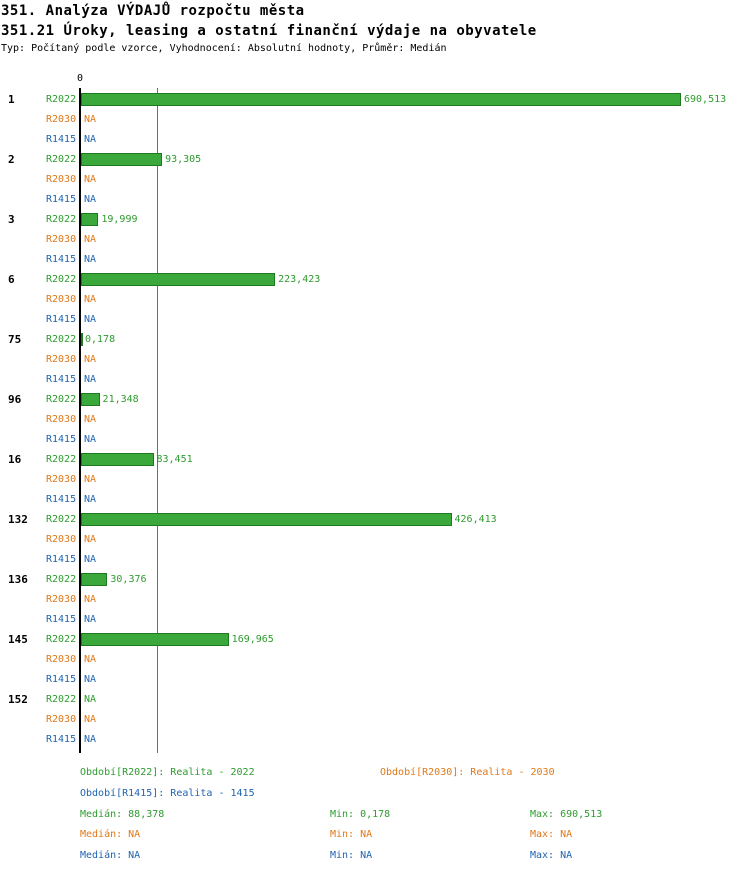 The width and height of the screenshot is (750, 872). I want to click on y-axis-line, so click(80, 420).